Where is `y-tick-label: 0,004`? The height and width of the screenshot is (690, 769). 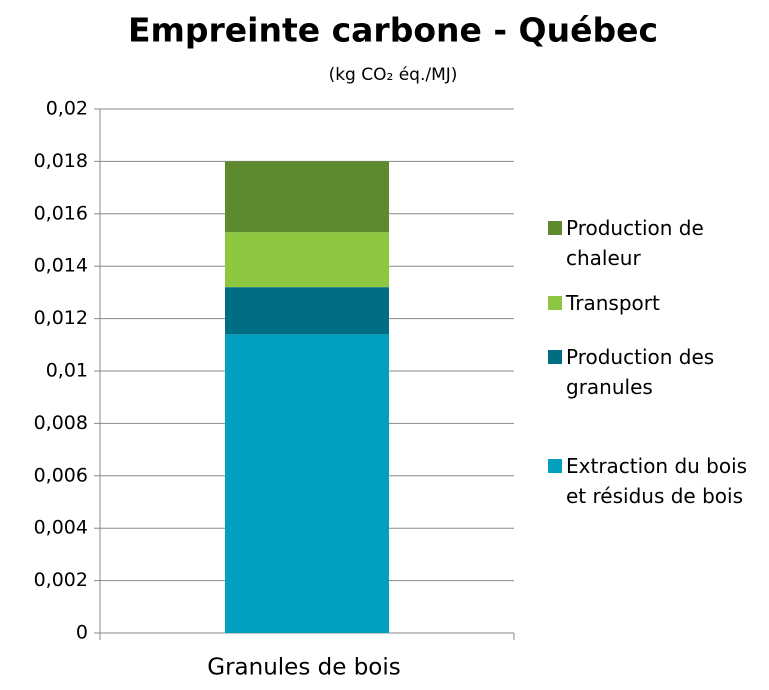 y-tick-label: 0,004 is located at coordinates (61, 528).